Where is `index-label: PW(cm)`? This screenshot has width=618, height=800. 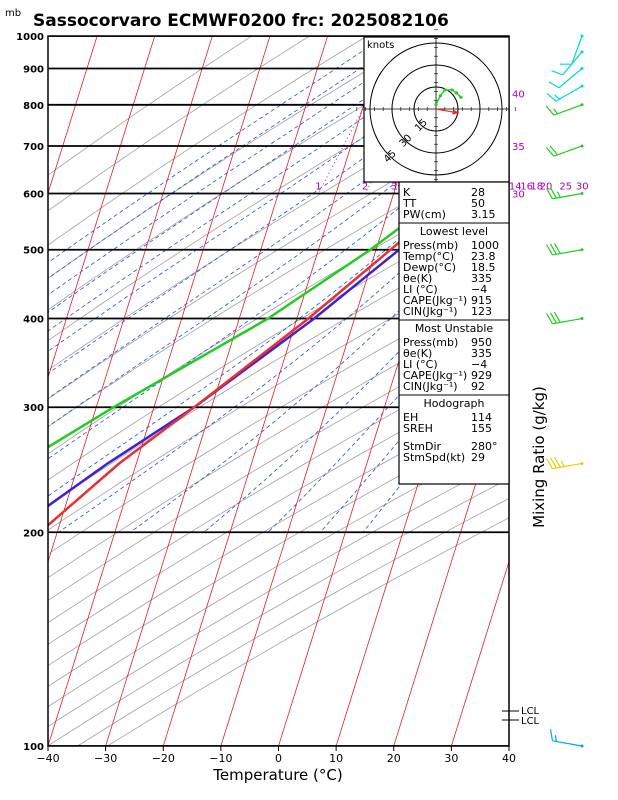
index-label: PW(cm) is located at coordinates (424, 214).